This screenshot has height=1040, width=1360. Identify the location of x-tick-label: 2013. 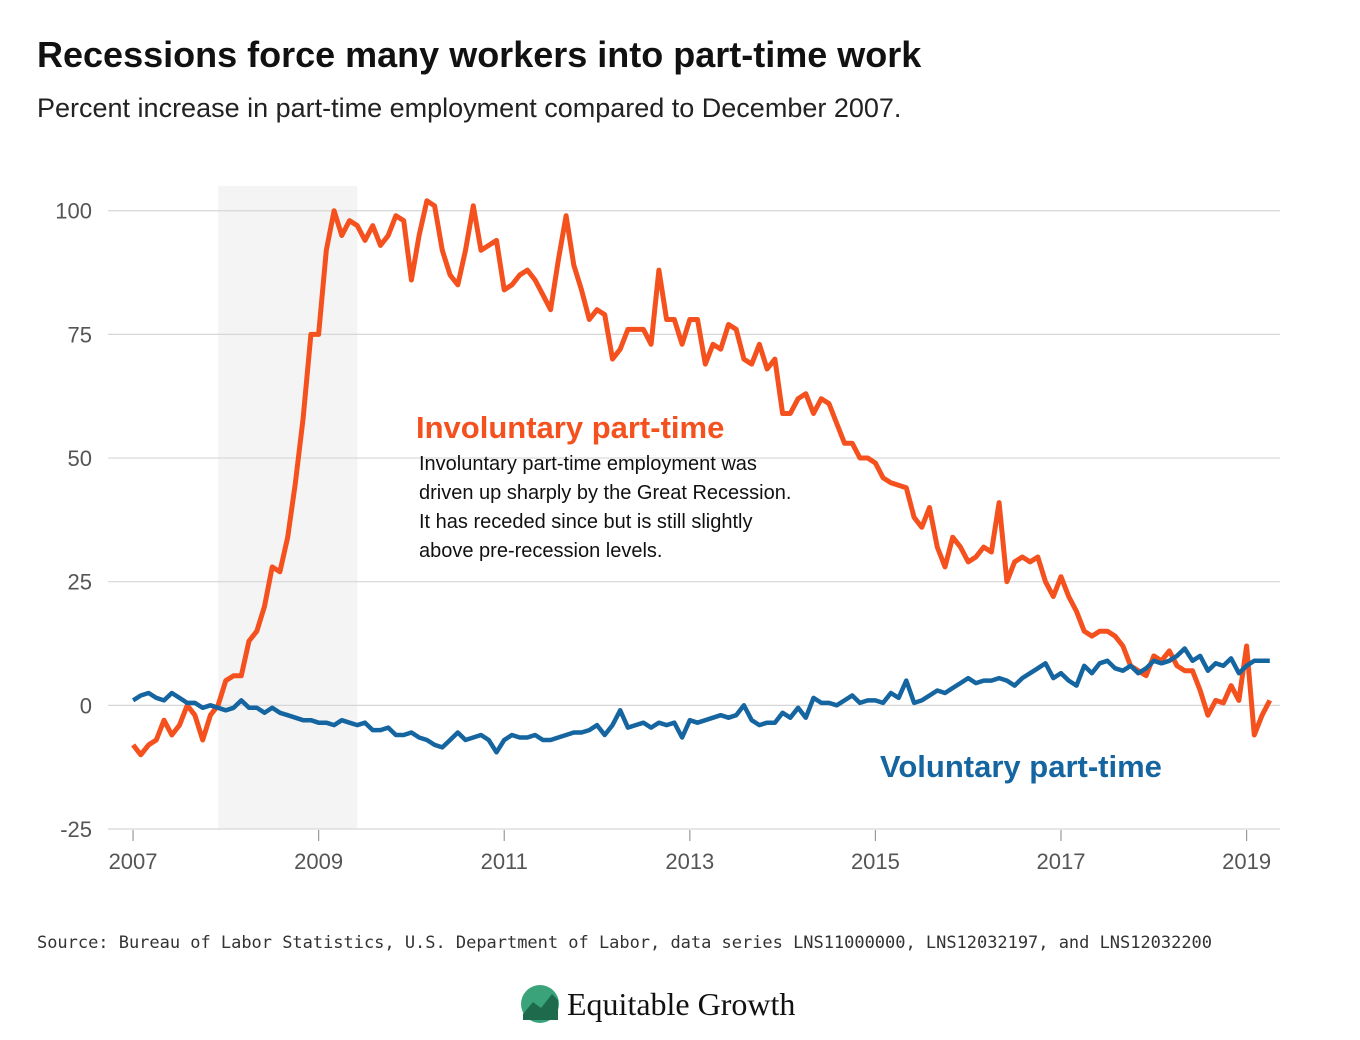
(689, 861).